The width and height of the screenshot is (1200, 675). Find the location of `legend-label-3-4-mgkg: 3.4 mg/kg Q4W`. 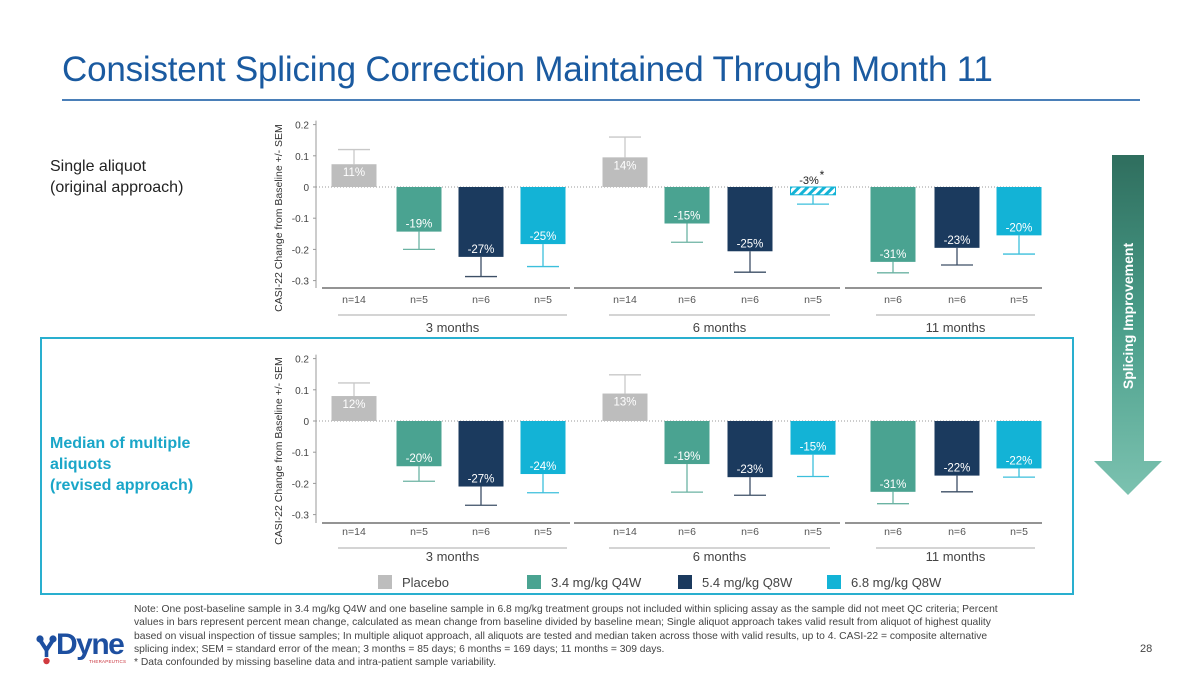

legend-label-3-4-mgkg: 3.4 mg/kg Q4W is located at coordinates (596, 582).